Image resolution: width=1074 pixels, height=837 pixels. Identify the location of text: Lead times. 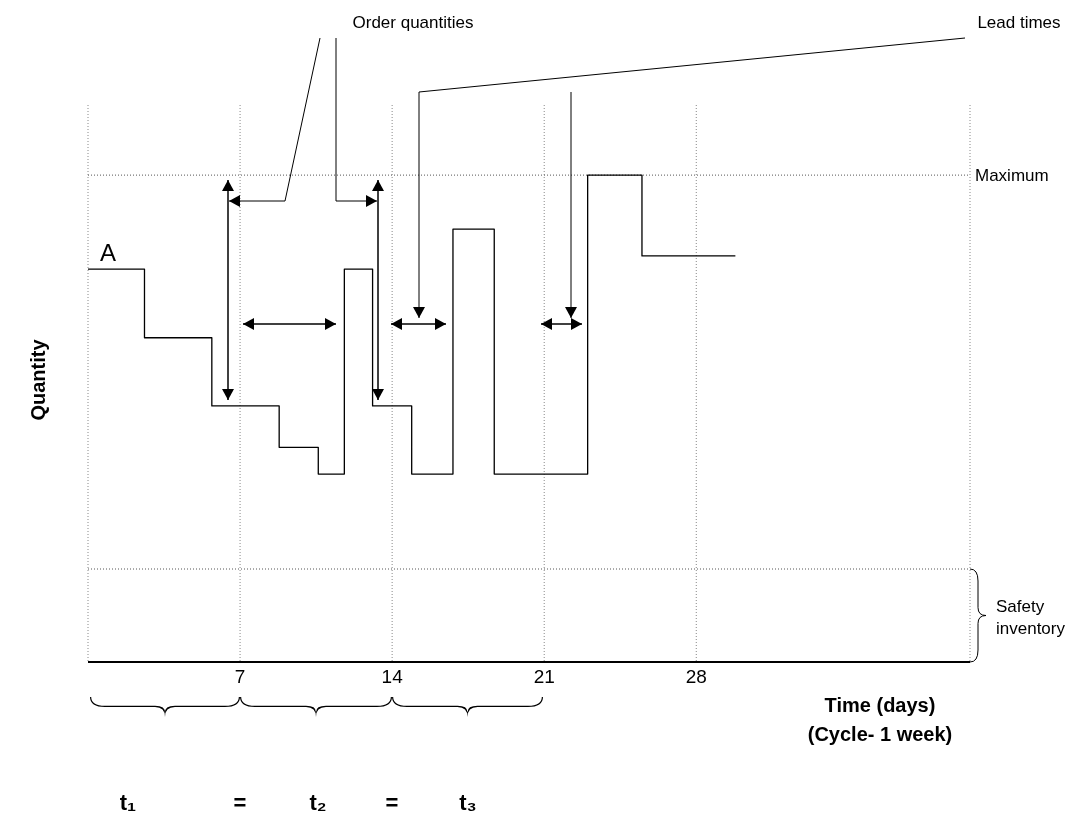
(1019, 22).